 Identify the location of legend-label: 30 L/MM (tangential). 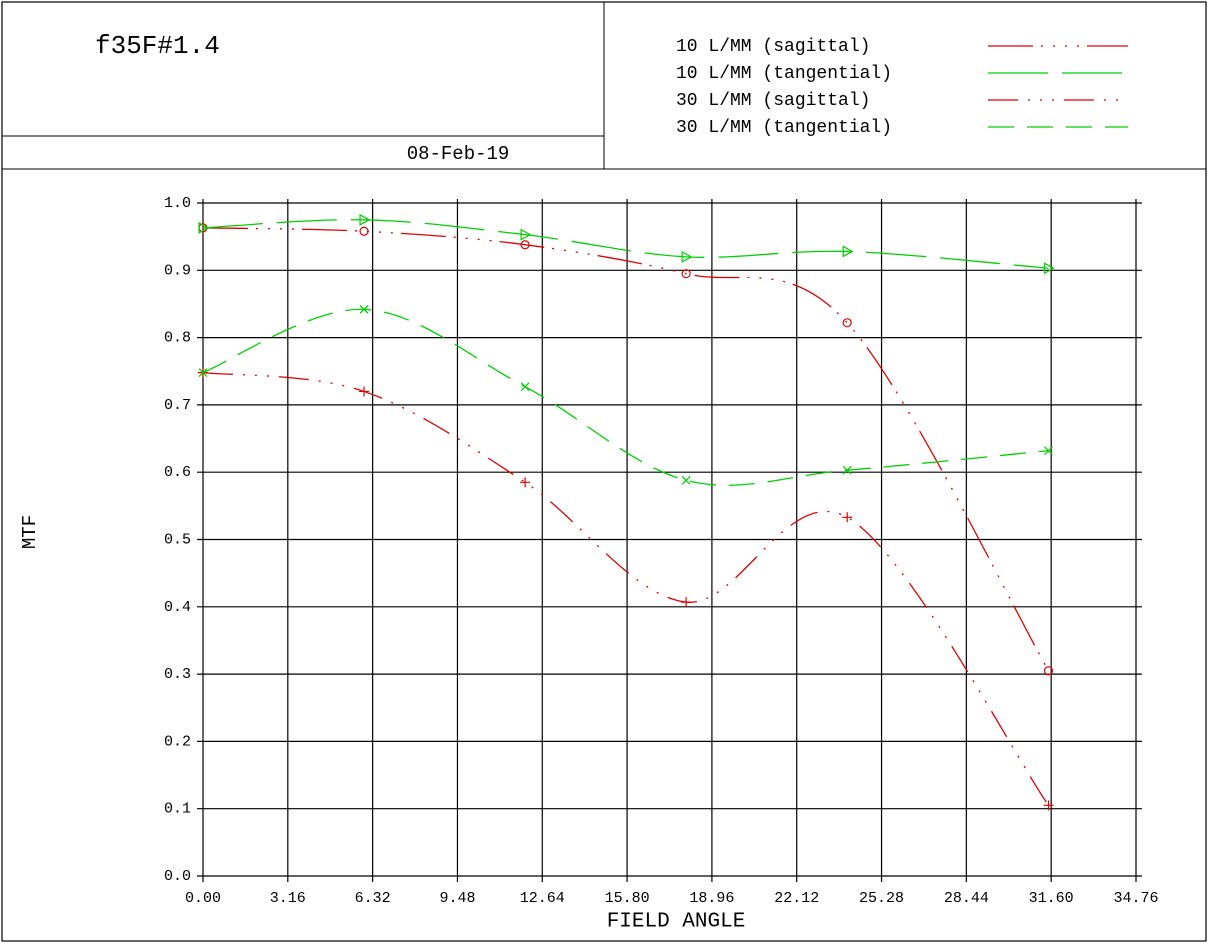
(784, 128).